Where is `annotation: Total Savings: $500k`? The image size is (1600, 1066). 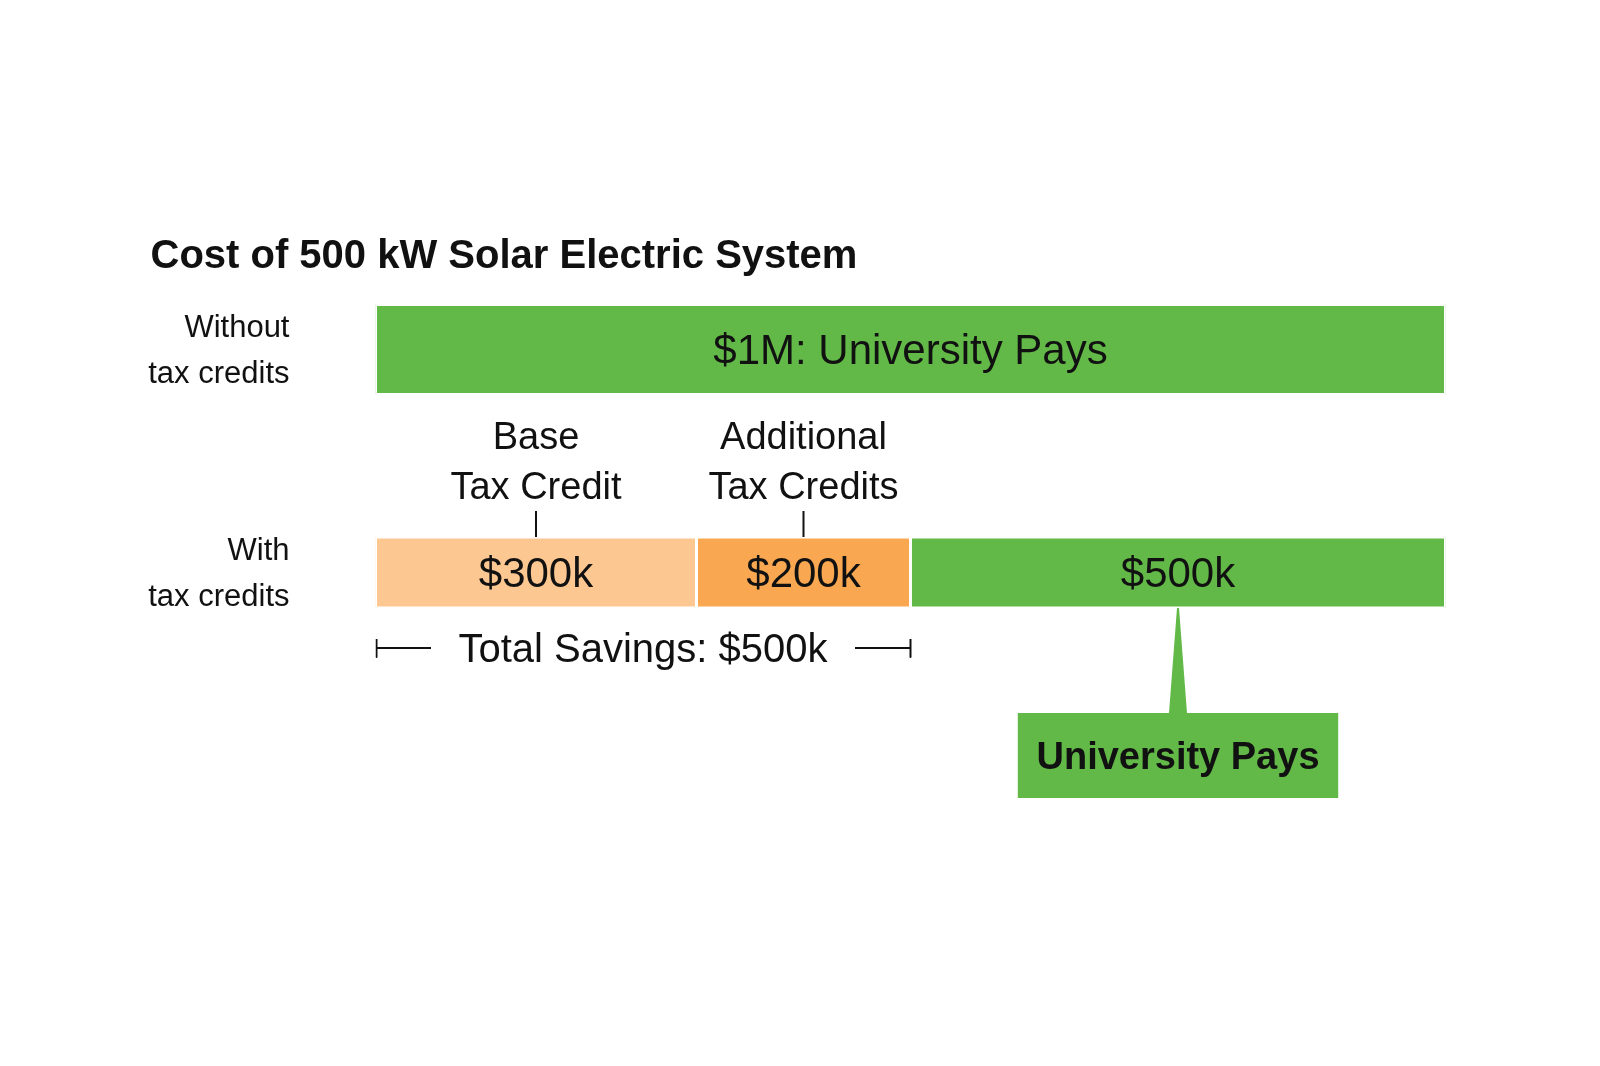
annotation: Total Savings: $500k is located at coordinates (643, 648).